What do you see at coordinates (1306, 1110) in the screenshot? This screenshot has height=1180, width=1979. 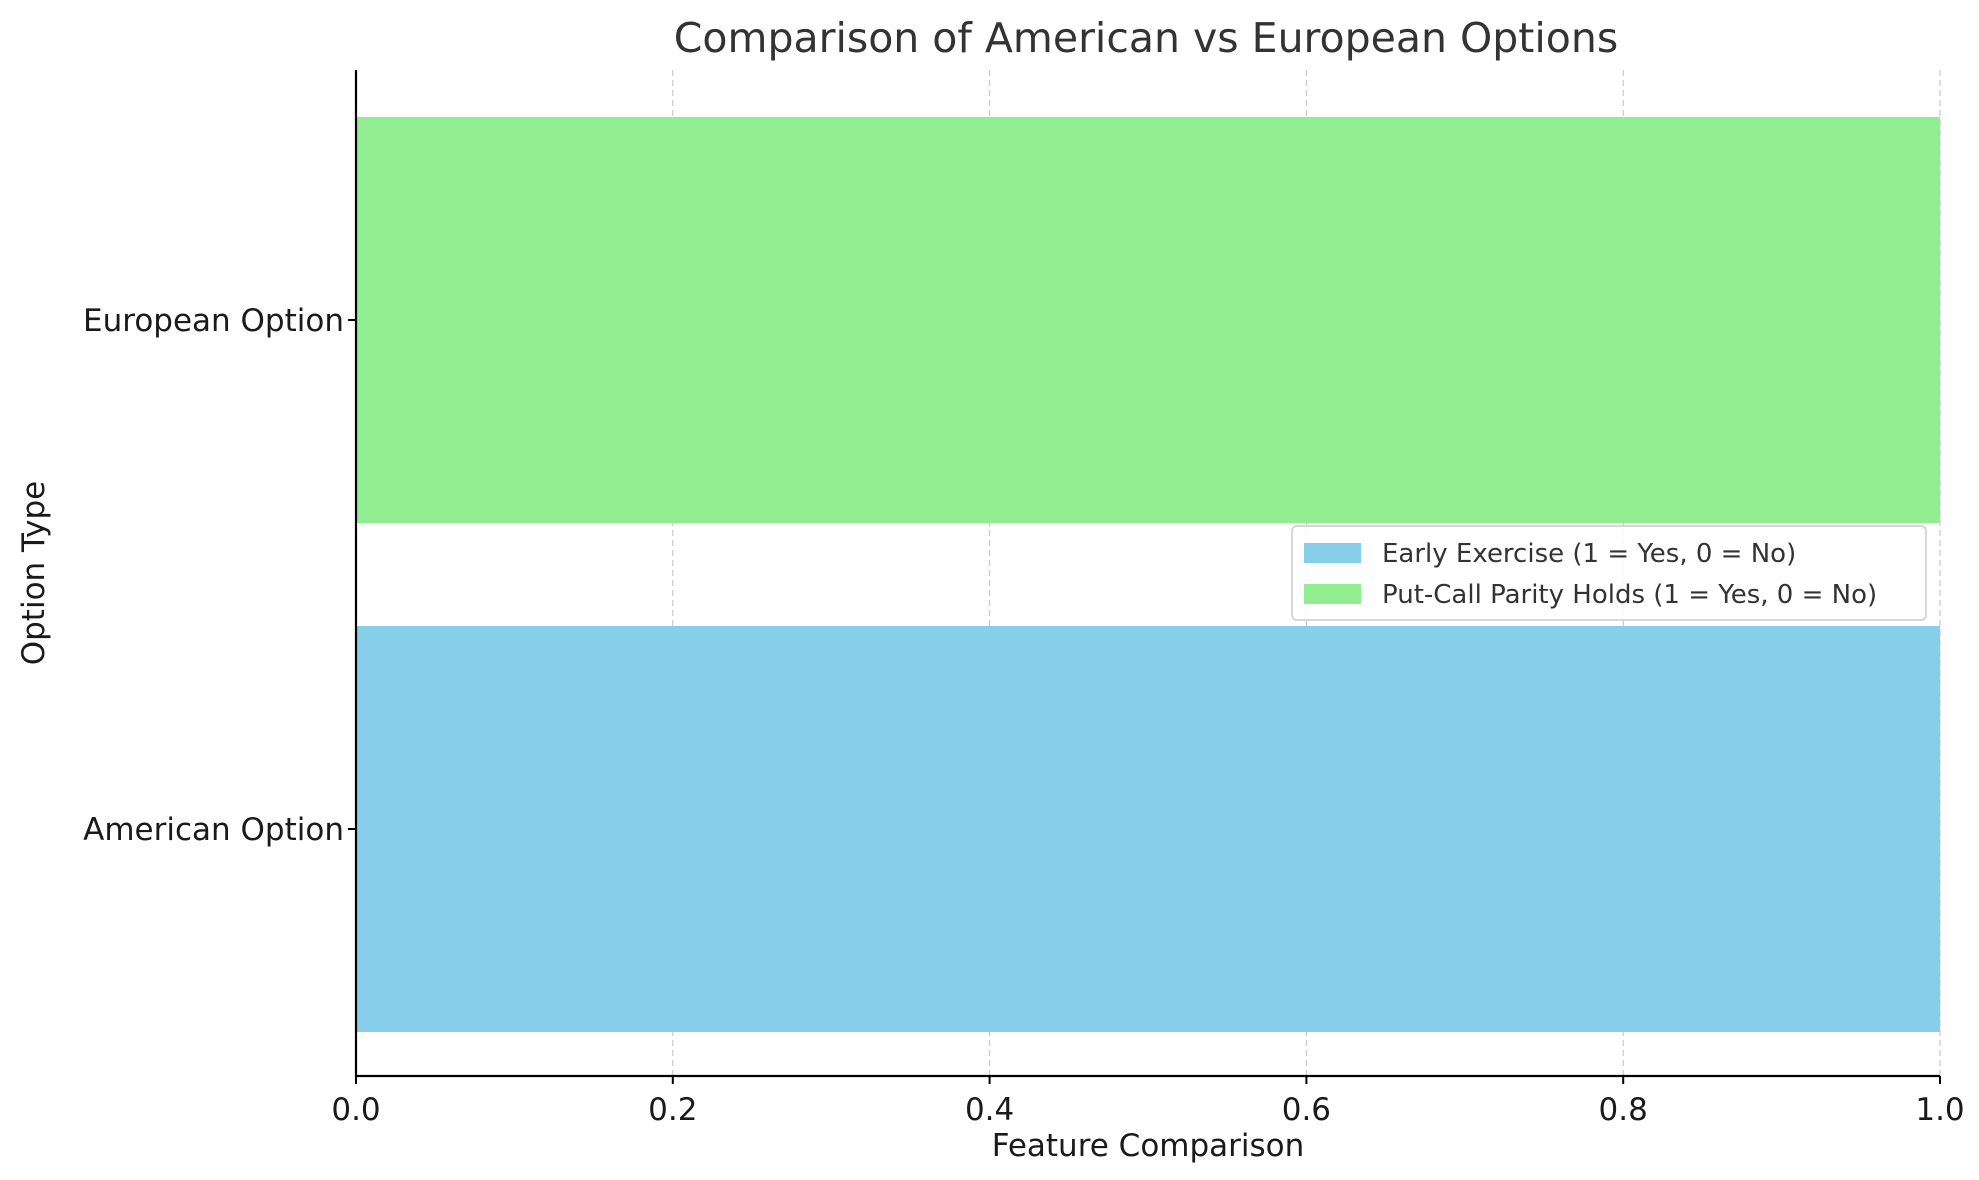 I see `x-tick-label: 0.6` at bounding box center [1306, 1110].